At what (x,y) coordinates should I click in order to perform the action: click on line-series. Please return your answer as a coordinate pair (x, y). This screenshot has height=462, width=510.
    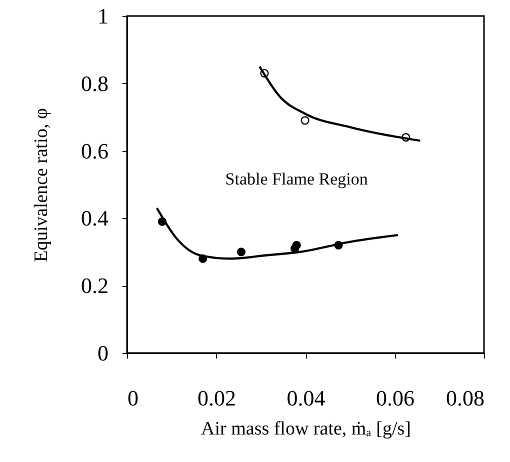
    Looking at the image, I should click on (340, 103).